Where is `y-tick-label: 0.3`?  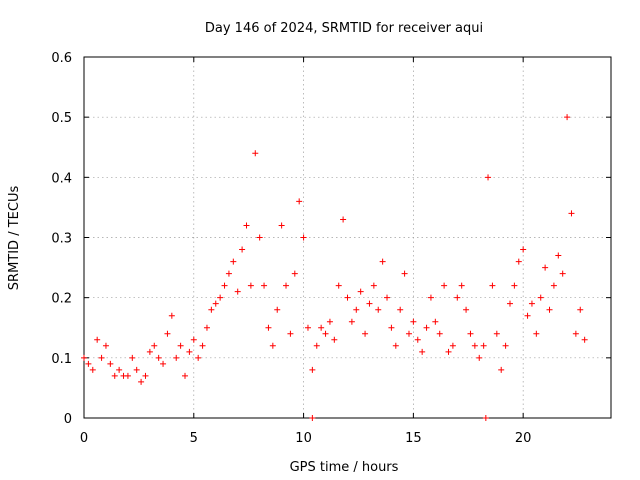 y-tick-label: 0.3 is located at coordinates (61, 239).